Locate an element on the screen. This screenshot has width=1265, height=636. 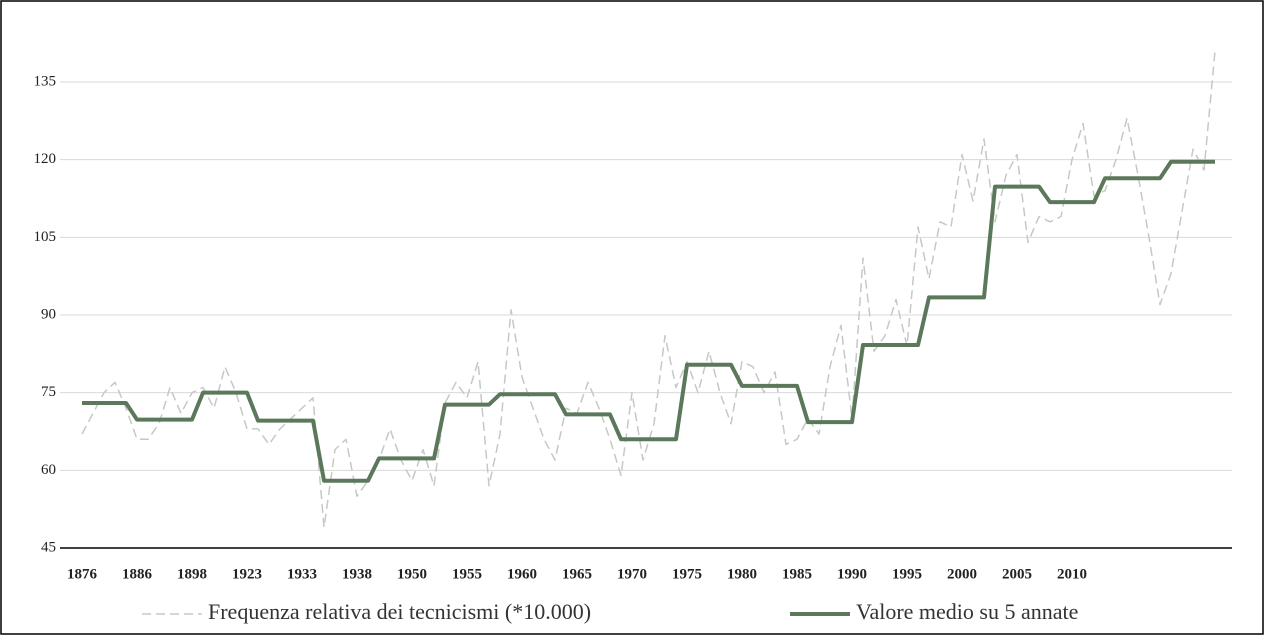
x-tick-label: 1938 is located at coordinates (357, 574).